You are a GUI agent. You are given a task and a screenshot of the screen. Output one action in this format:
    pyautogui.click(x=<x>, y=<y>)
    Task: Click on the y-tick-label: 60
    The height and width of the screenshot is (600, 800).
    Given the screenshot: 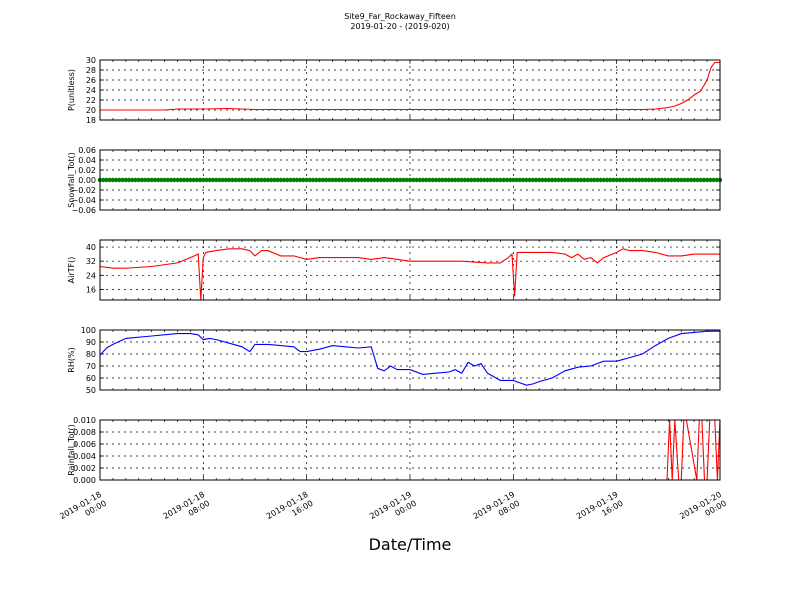 What is the action you would take?
    pyautogui.click(x=91, y=378)
    